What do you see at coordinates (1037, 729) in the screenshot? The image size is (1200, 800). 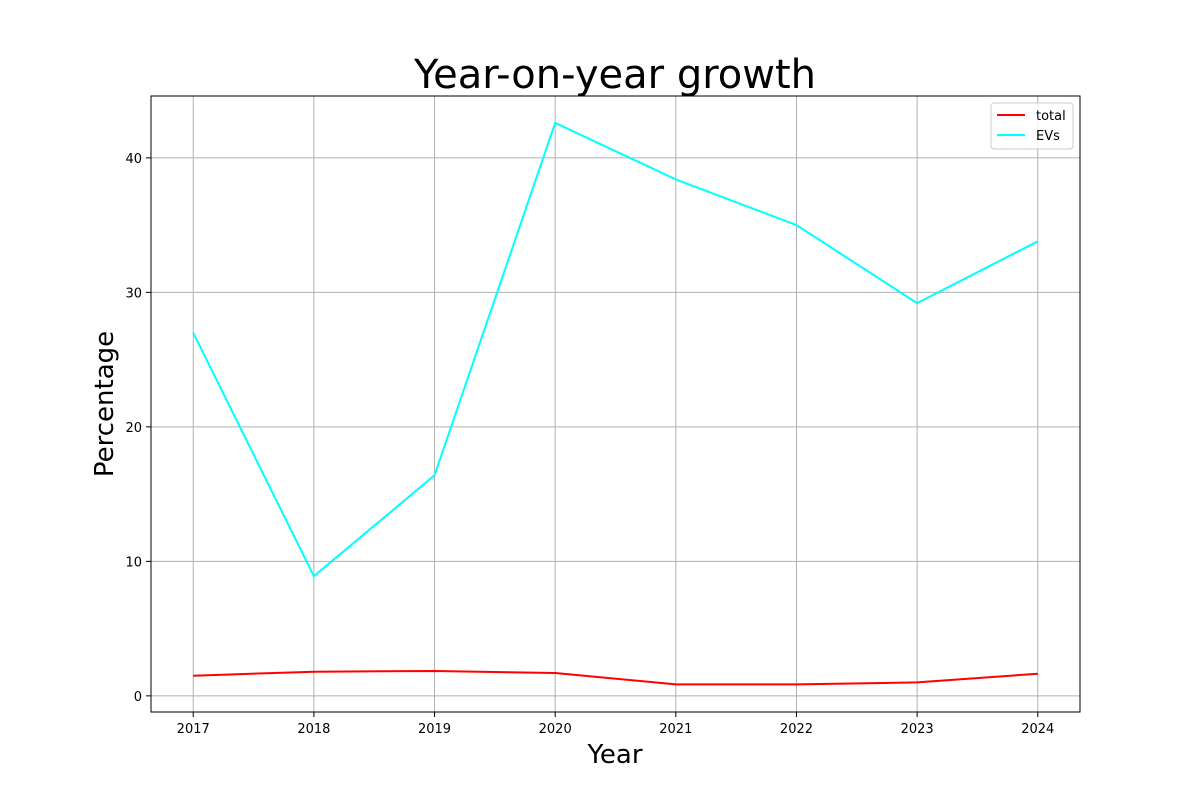 I see `x-tick-label: 2024` at bounding box center [1037, 729].